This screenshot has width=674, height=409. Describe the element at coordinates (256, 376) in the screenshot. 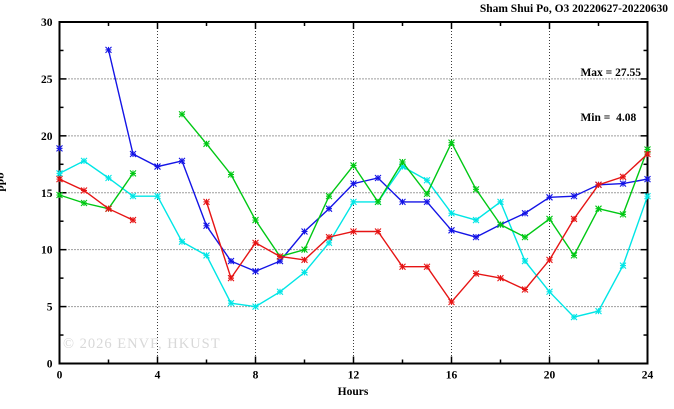

I see `x-tick-label: 8` at that location.